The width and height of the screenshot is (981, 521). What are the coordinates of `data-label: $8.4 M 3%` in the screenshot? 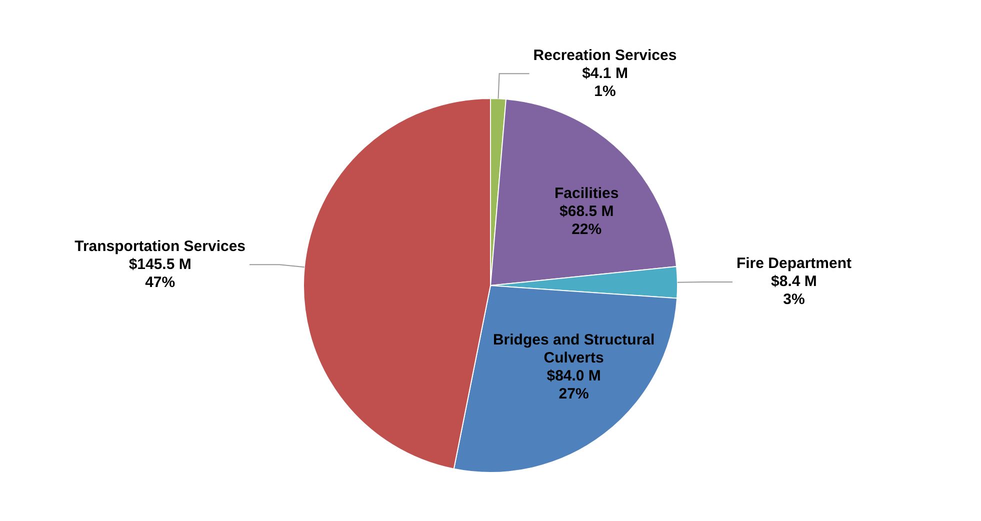 It's located at (794, 290).